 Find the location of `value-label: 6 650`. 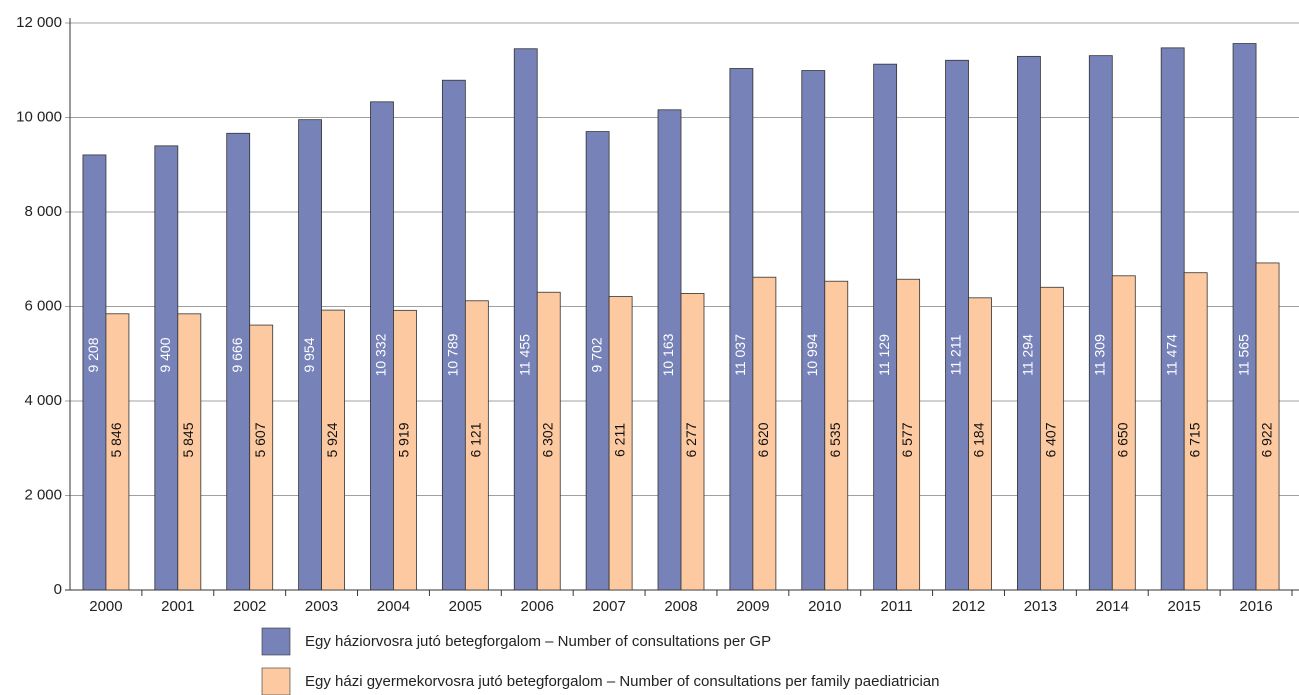

value-label: 6 650 is located at coordinates (1122, 439).